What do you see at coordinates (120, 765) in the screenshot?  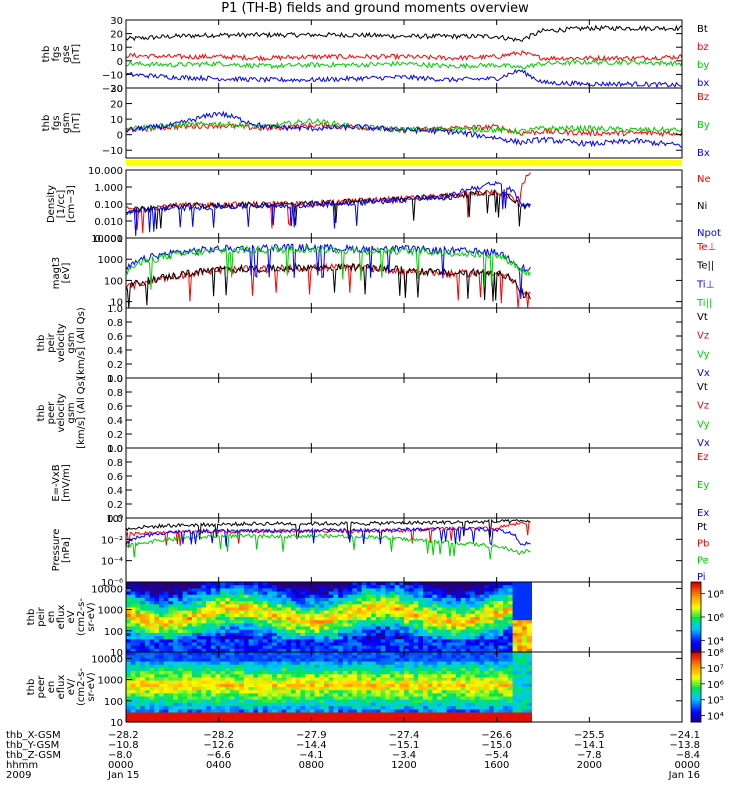 I see `x-row-value: 0000` at bounding box center [120, 765].